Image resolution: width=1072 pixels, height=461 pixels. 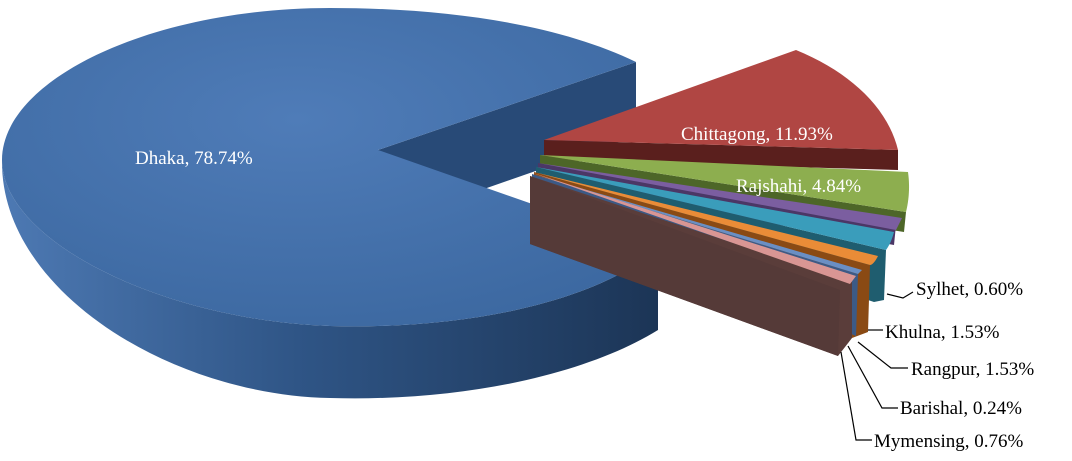 I want to click on slice-mymensing-top, so click(x=693, y=228).